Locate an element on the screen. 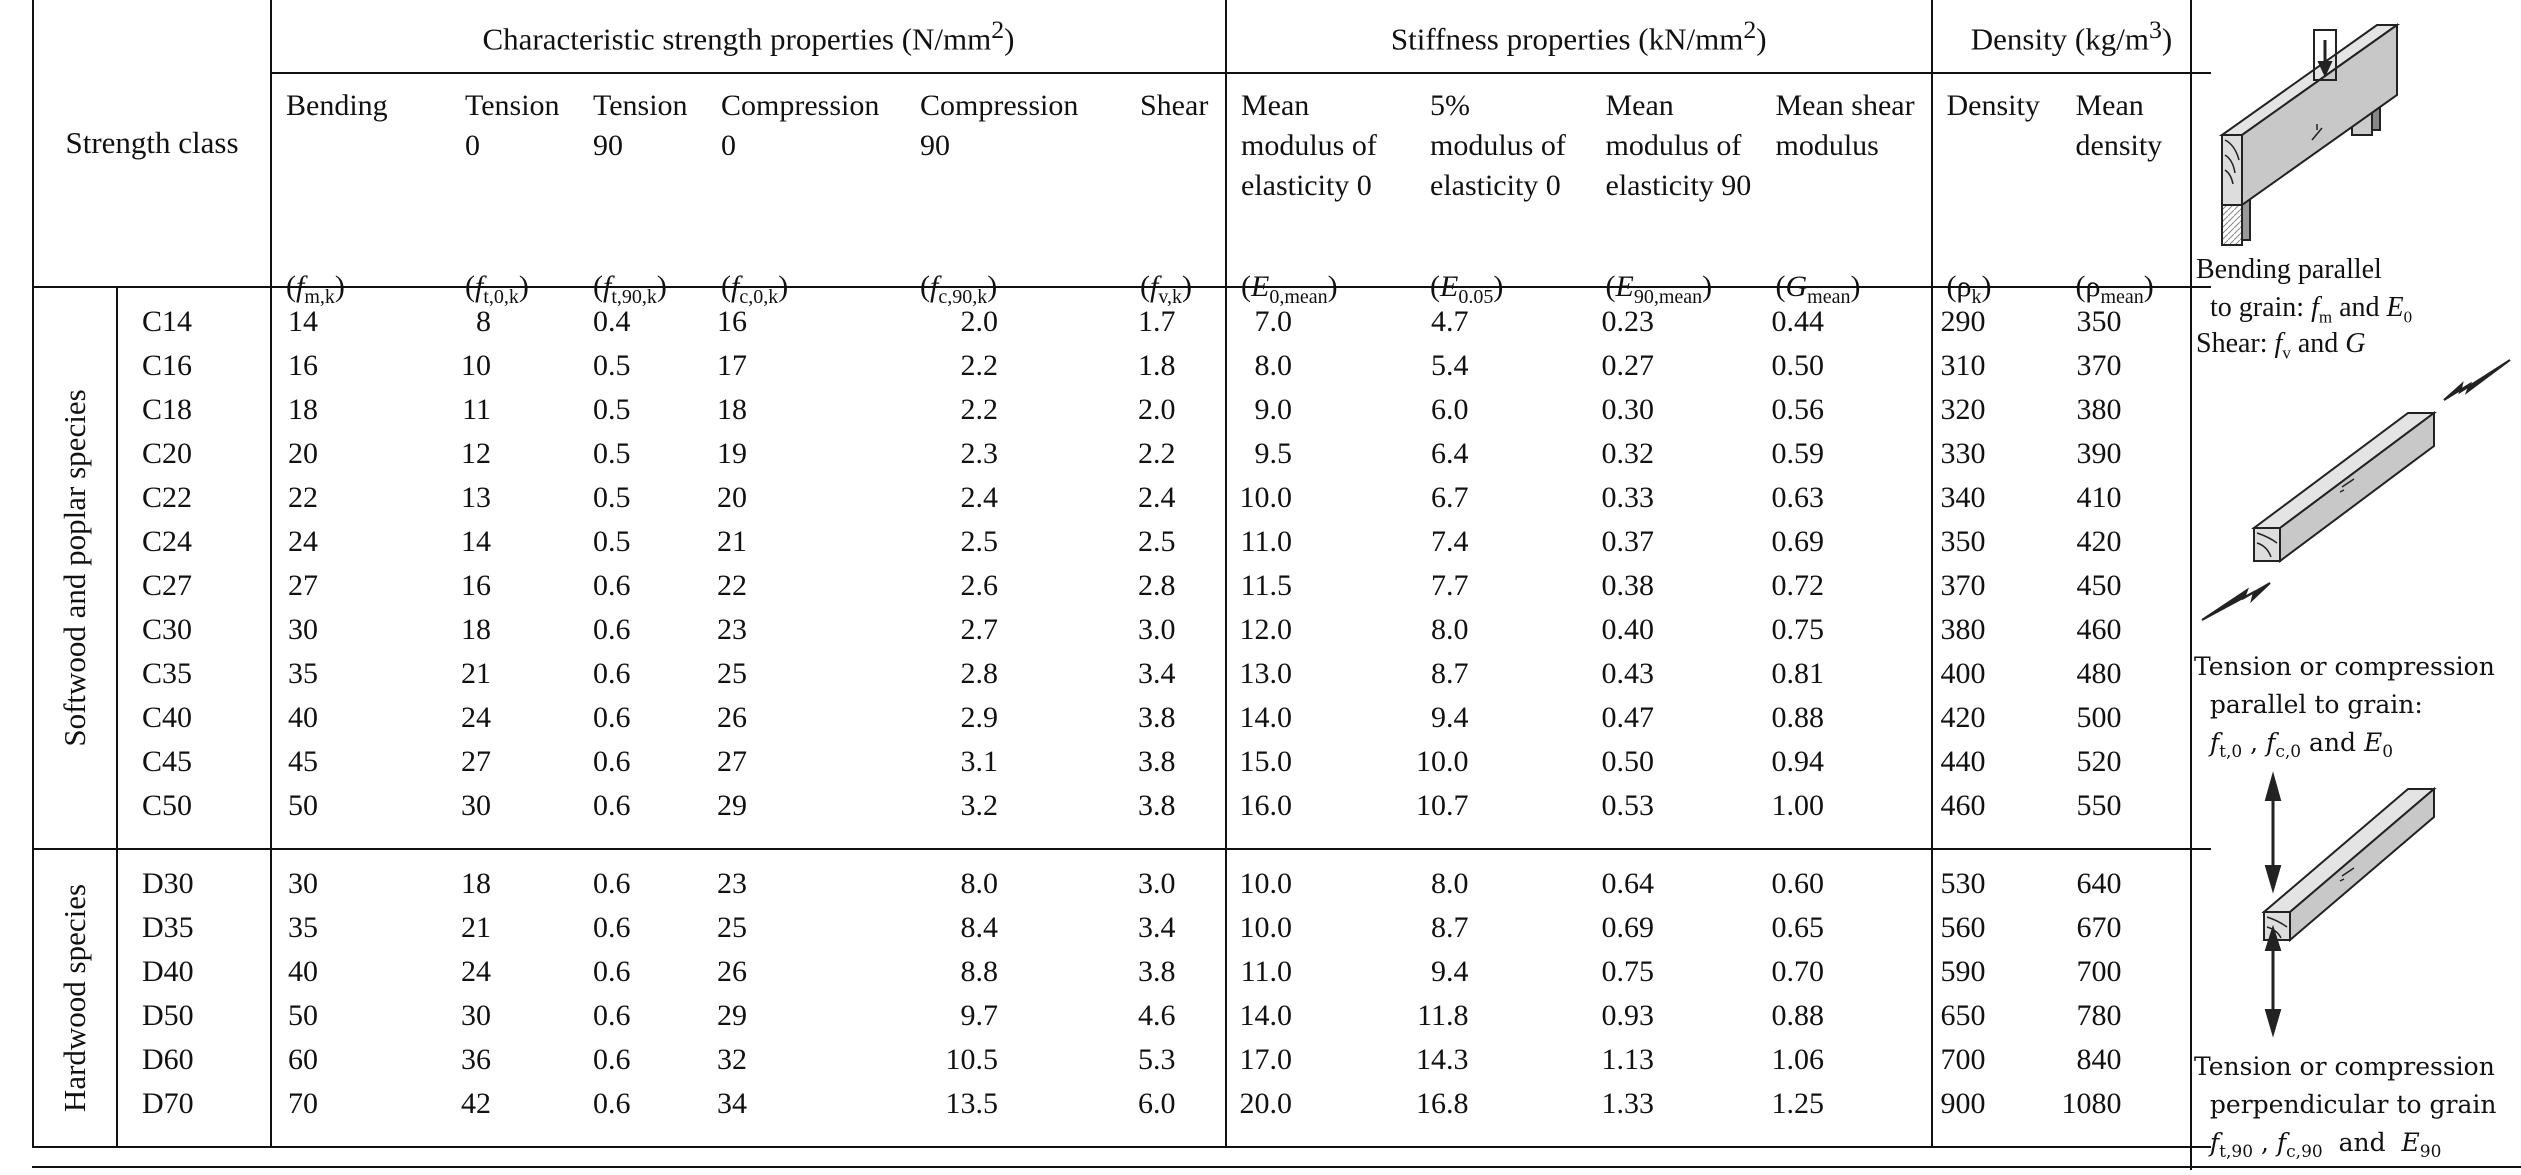 The image size is (2521, 1175). value-cell: 520 is located at coordinates (2099, 761).